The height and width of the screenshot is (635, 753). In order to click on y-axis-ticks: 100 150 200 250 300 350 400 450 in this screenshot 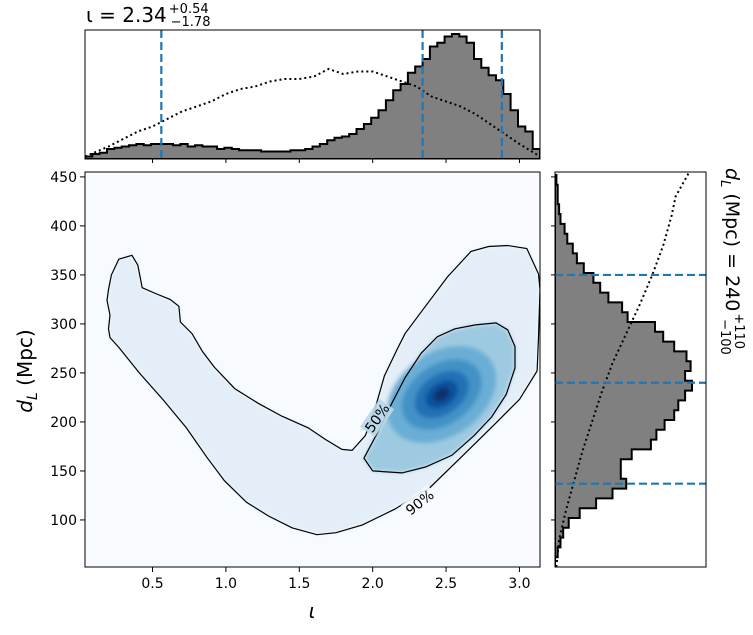, I will do `click(67, 349)`.